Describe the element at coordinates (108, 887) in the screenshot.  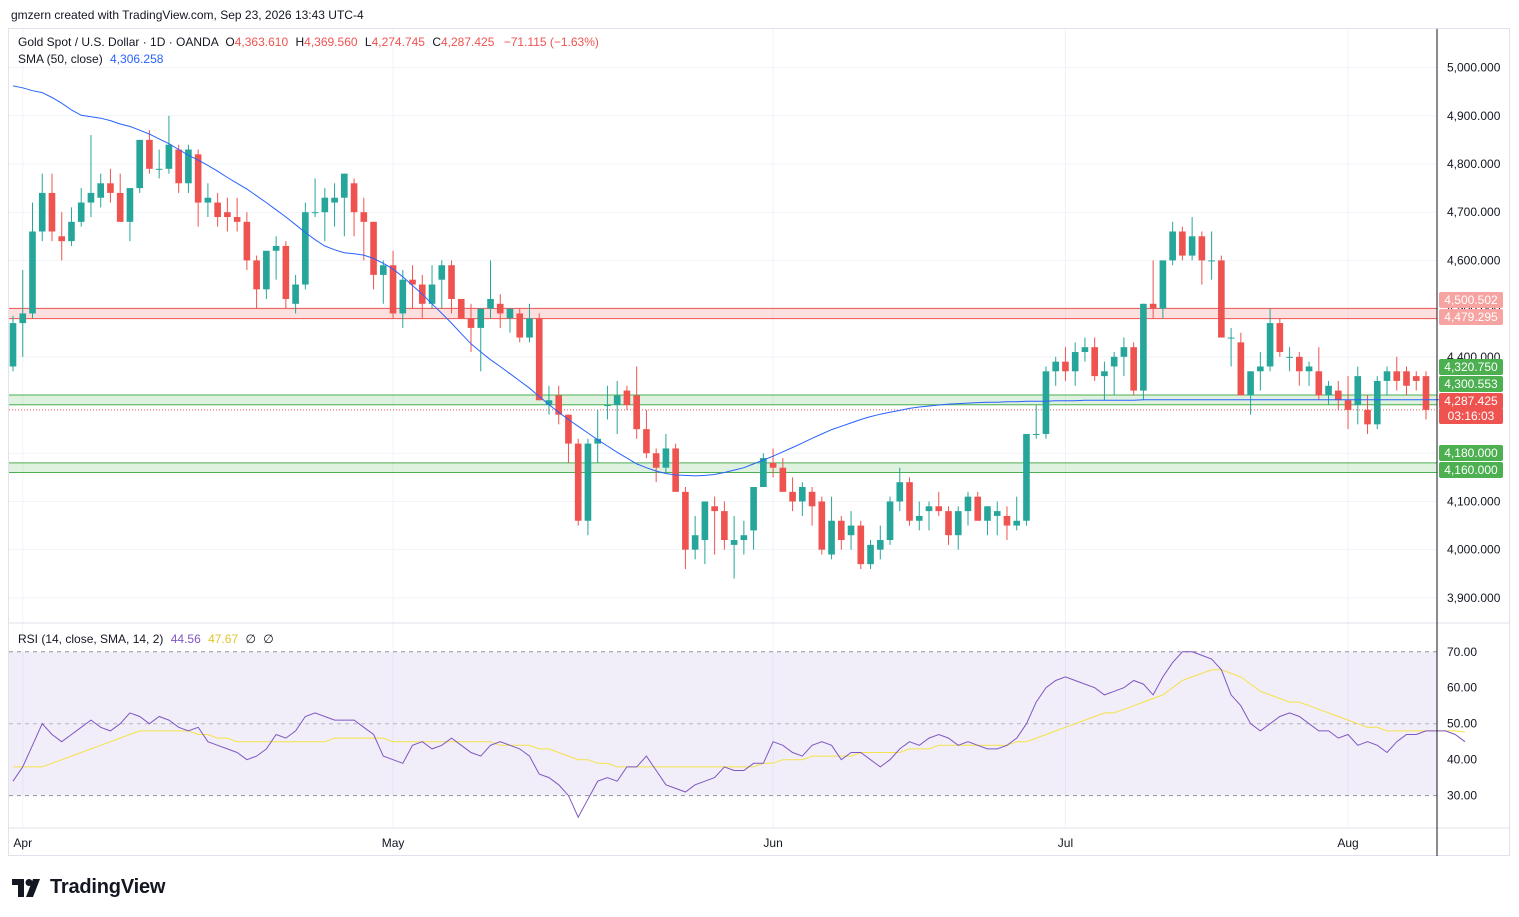
I see `brand-name: TradingView` at that location.